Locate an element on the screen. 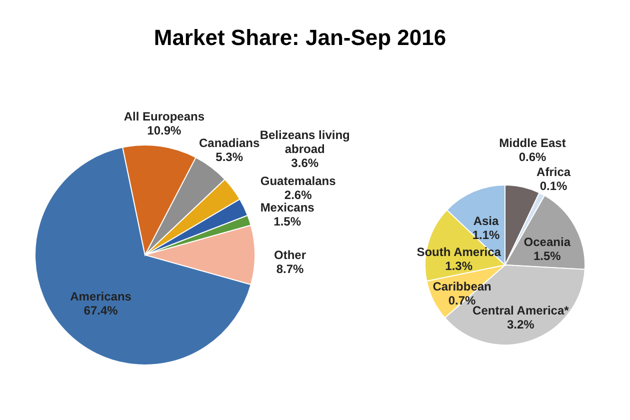 Image resolution: width=630 pixels, height=420 pixels. slice-label: Asia is located at coordinates (486, 221).